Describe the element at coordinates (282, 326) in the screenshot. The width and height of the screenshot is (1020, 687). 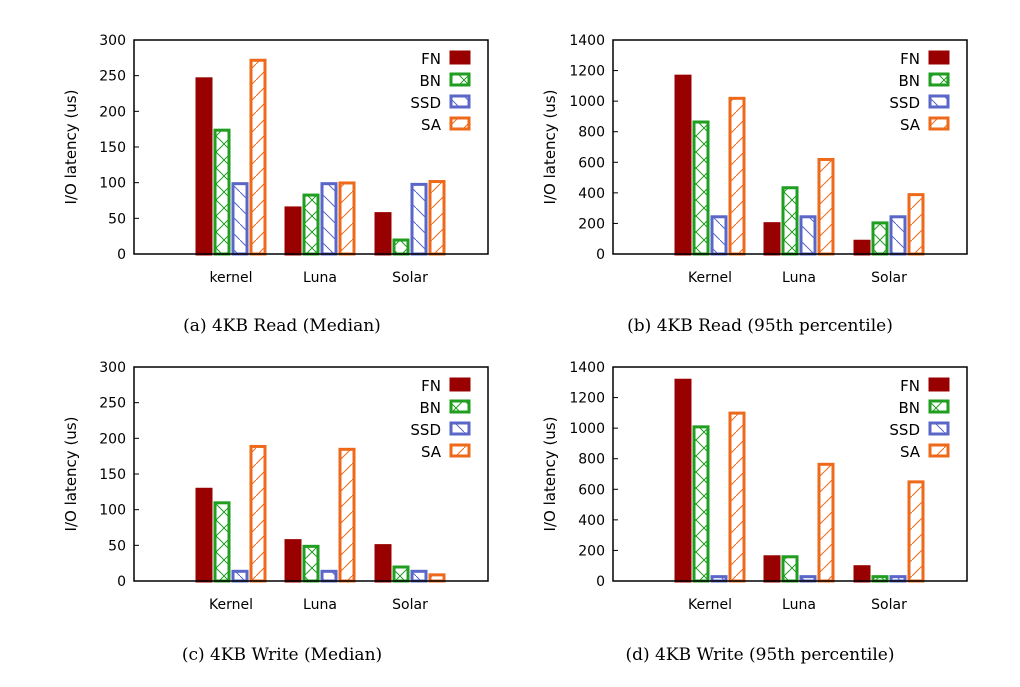
I see `panel-caption: (a) 4KB Read (Median)` at that location.